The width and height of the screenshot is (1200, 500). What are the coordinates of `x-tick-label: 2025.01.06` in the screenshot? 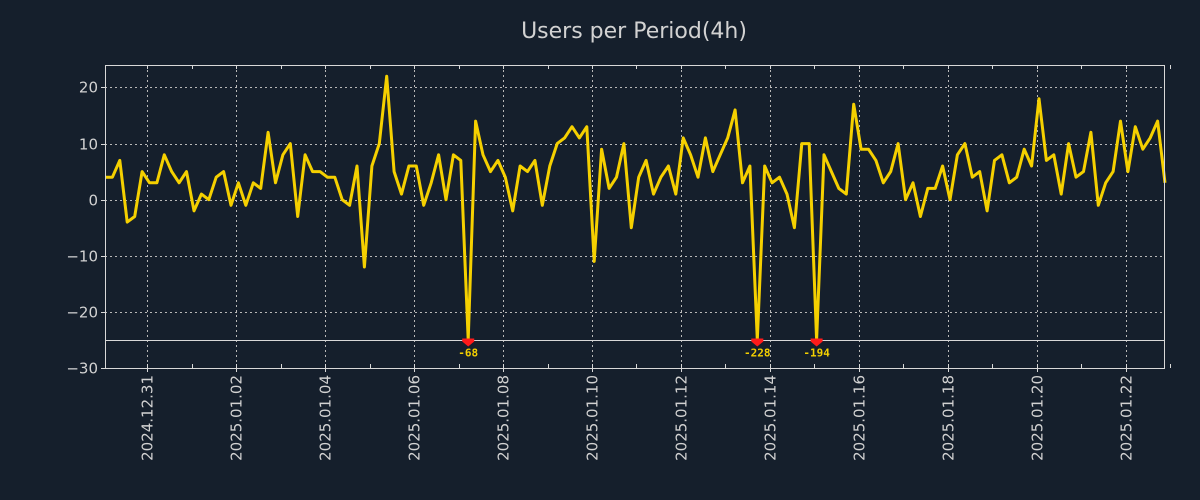 It's located at (415, 418).